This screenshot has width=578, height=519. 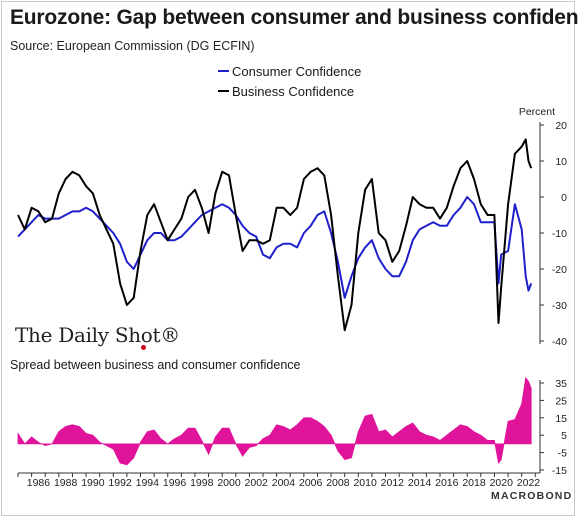 I want to click on legend-label-business: Business Confidence, so click(x=293, y=91).